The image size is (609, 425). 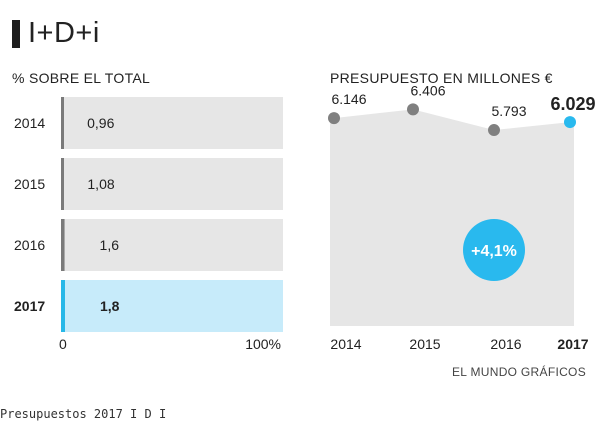 What do you see at coordinates (81, 78) in the screenshot?
I see `left-chart-subtitle: % SOBRE EL TOTAL` at bounding box center [81, 78].